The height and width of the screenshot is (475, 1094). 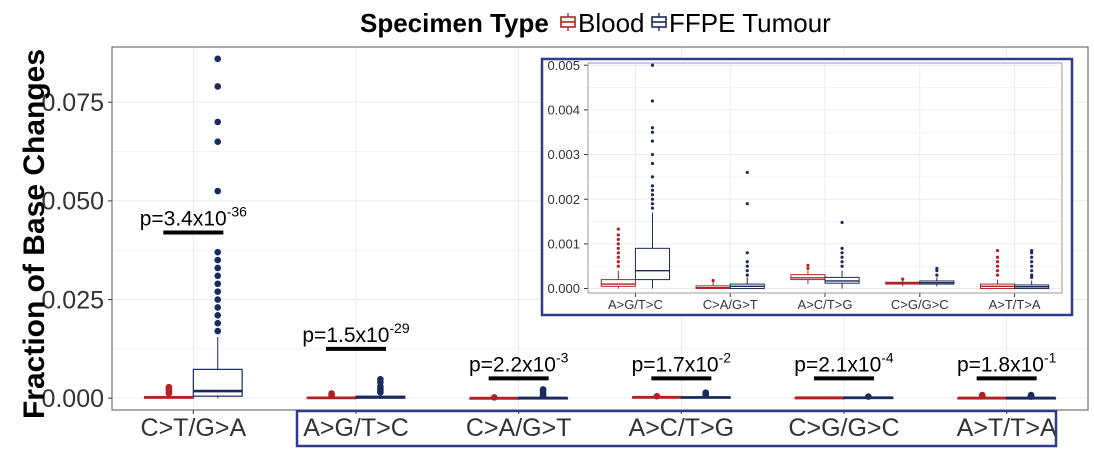 What do you see at coordinates (843, 428) in the screenshot?
I see `main-x-tick-label-c-g-g-c: C>G/G>C` at bounding box center [843, 428].